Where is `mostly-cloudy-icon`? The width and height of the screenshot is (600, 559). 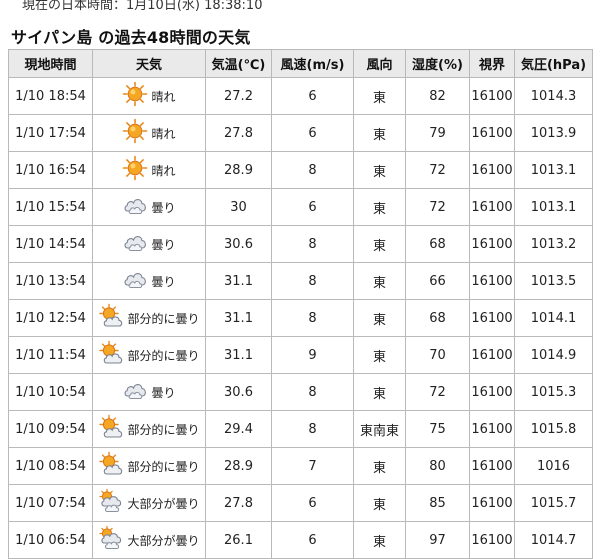
mostly-cloudy-icon is located at coordinates (111, 503).